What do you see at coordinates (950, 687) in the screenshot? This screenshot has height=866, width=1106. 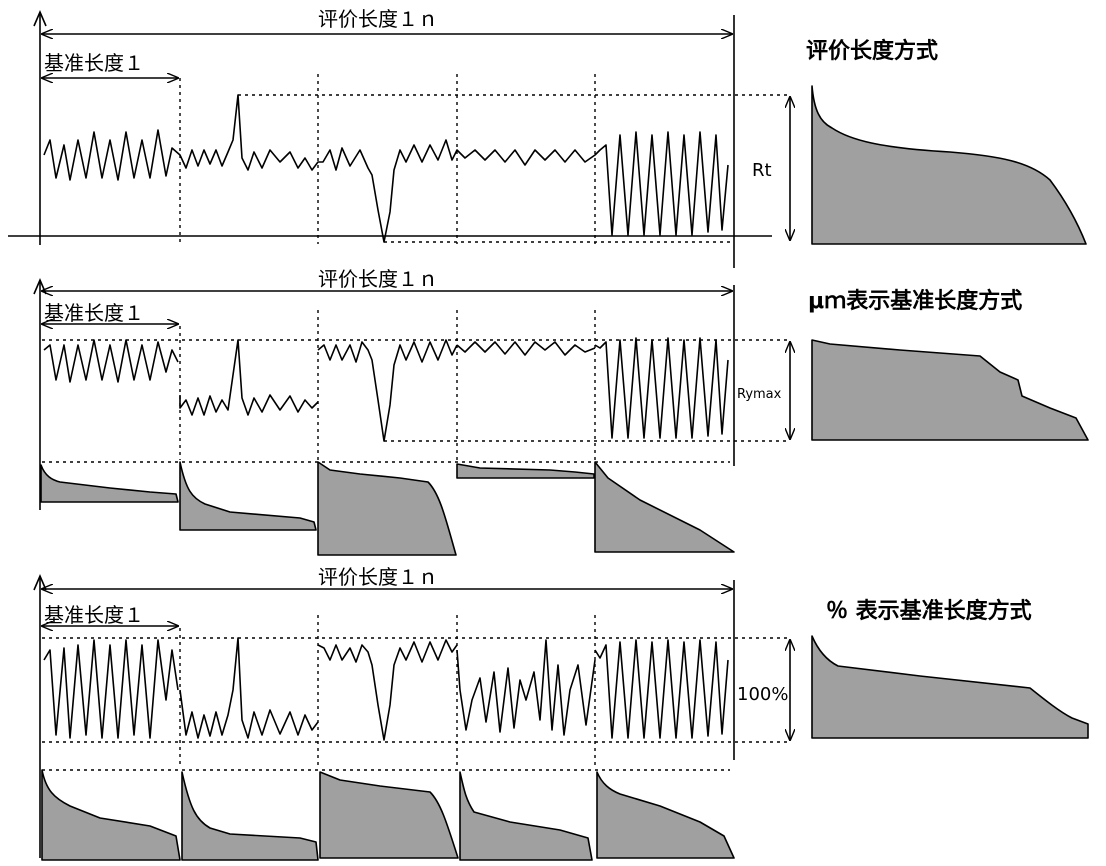 I see `row3-bearing-curve` at bounding box center [950, 687].